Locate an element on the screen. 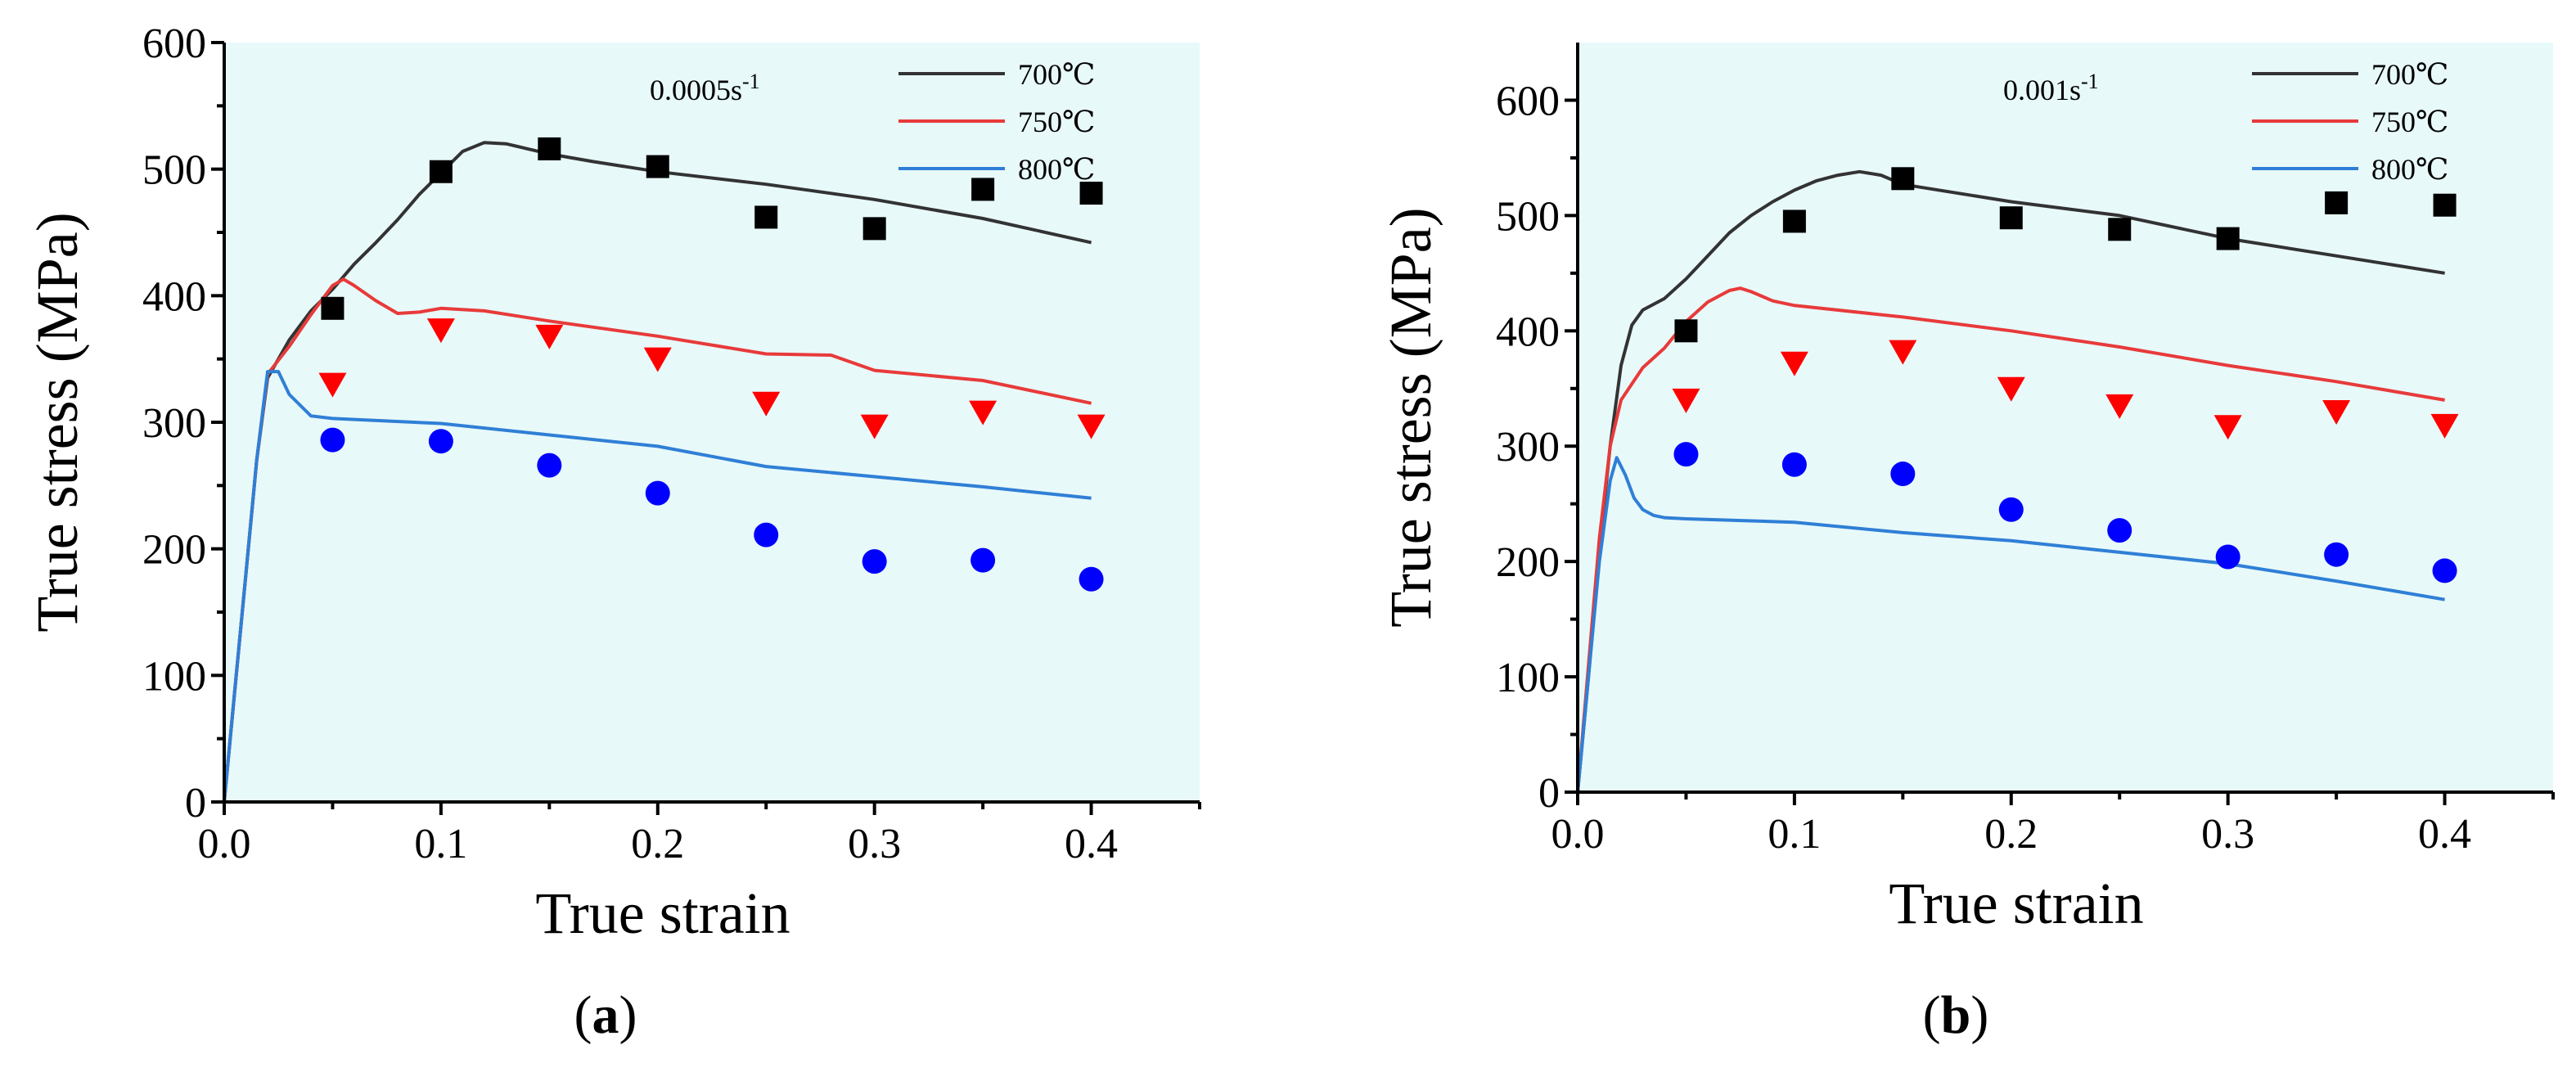 The width and height of the screenshot is (2576, 1081). strain-rate-annotation: 0.0005s-1 is located at coordinates (705, 88).